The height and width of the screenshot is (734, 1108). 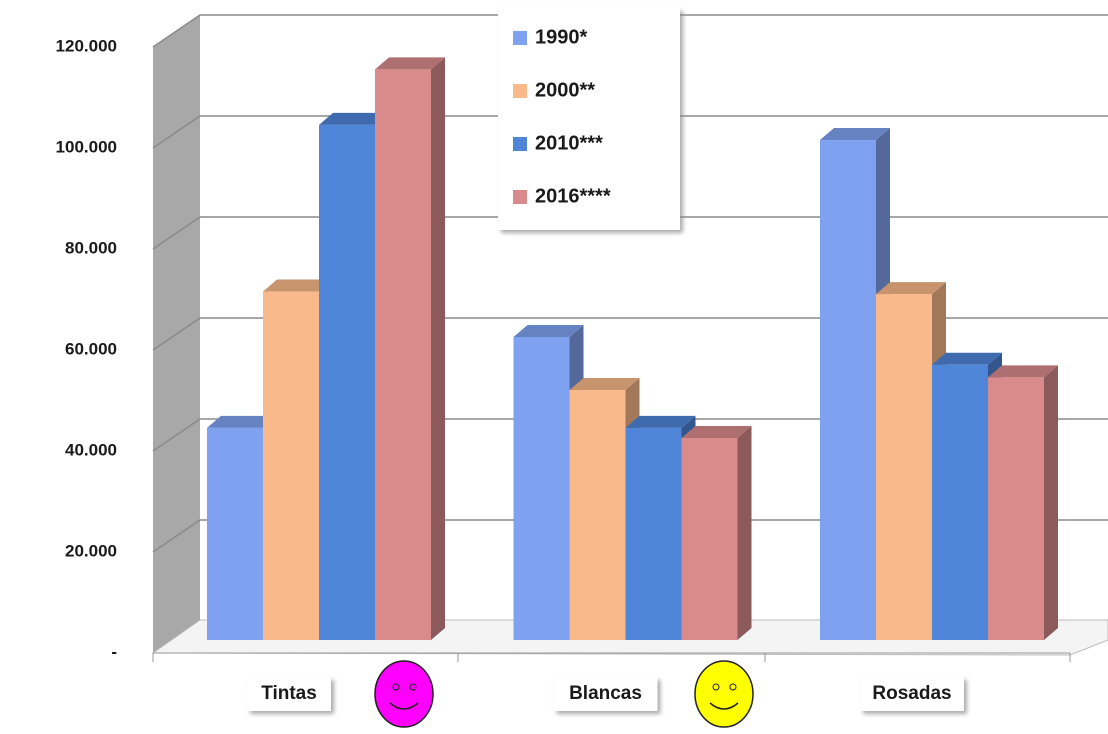 I want to click on legend-label: 2010***, so click(x=569, y=143).